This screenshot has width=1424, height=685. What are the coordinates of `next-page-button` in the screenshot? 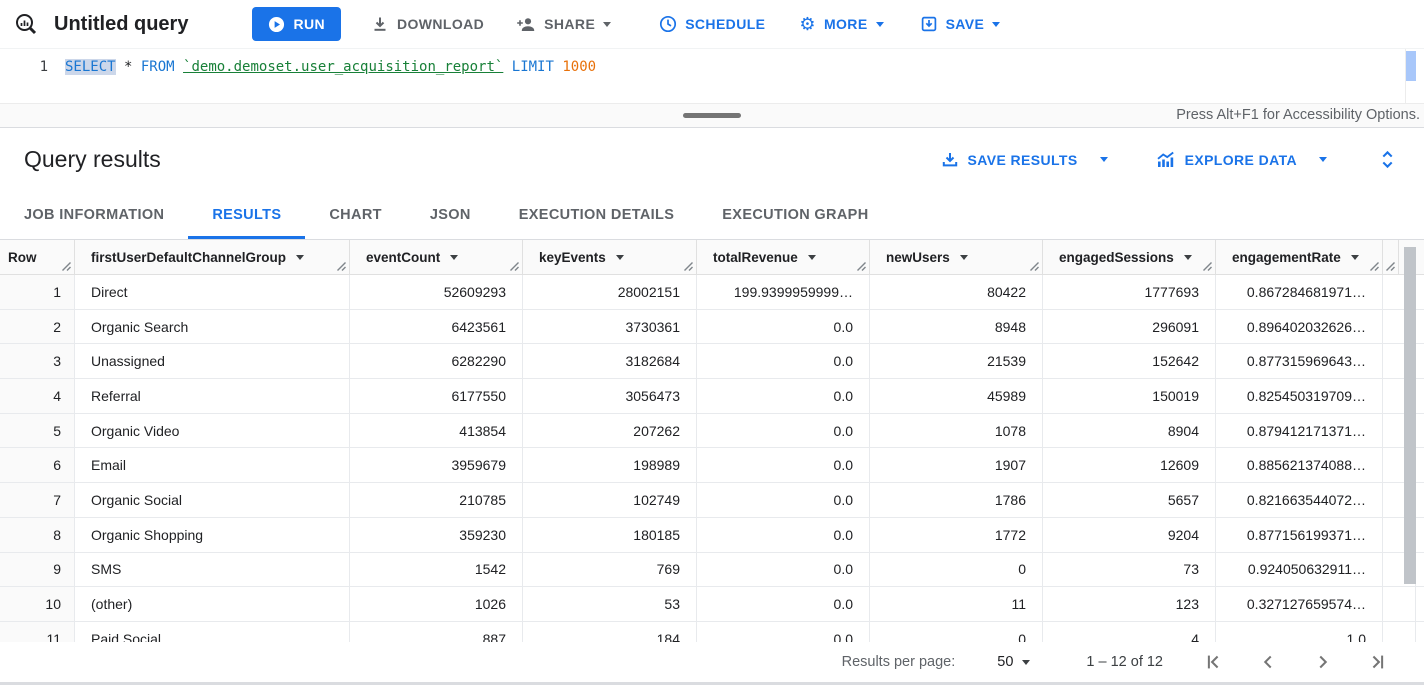 It's located at (1323, 662).